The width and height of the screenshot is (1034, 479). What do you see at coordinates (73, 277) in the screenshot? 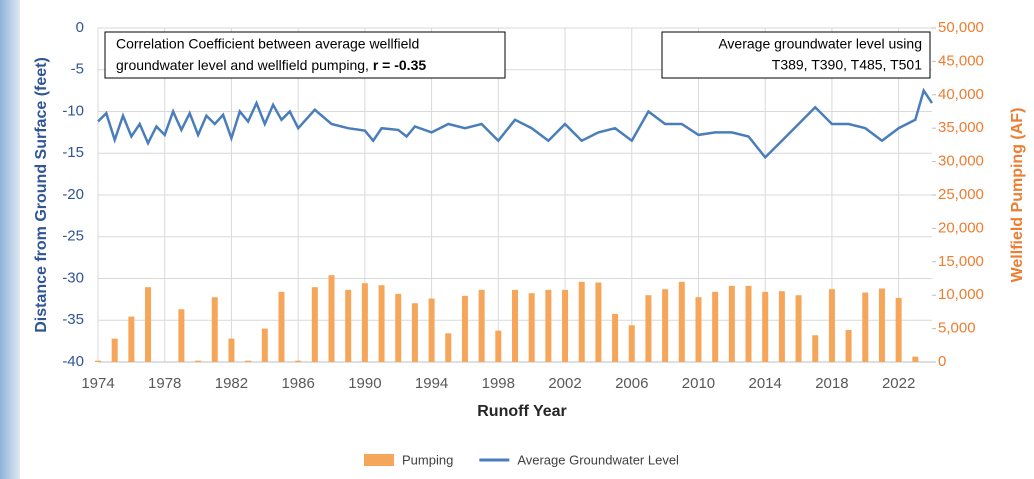
I see `y-tick-label: -30` at bounding box center [73, 277].